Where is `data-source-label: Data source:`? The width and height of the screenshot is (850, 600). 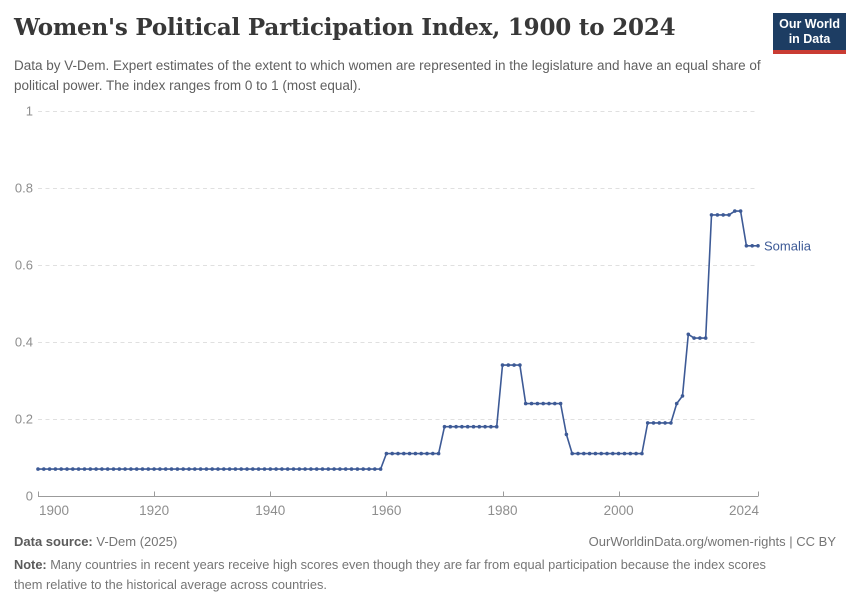
data-source-label: Data source: is located at coordinates (53, 541).